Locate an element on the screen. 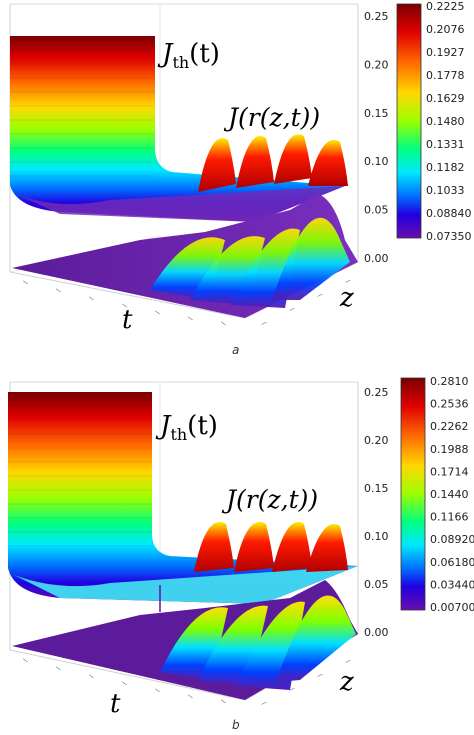 This screenshot has width=474, height=735. panel-a-zaxis-tick-label: 0.15 is located at coordinates (376, 113).